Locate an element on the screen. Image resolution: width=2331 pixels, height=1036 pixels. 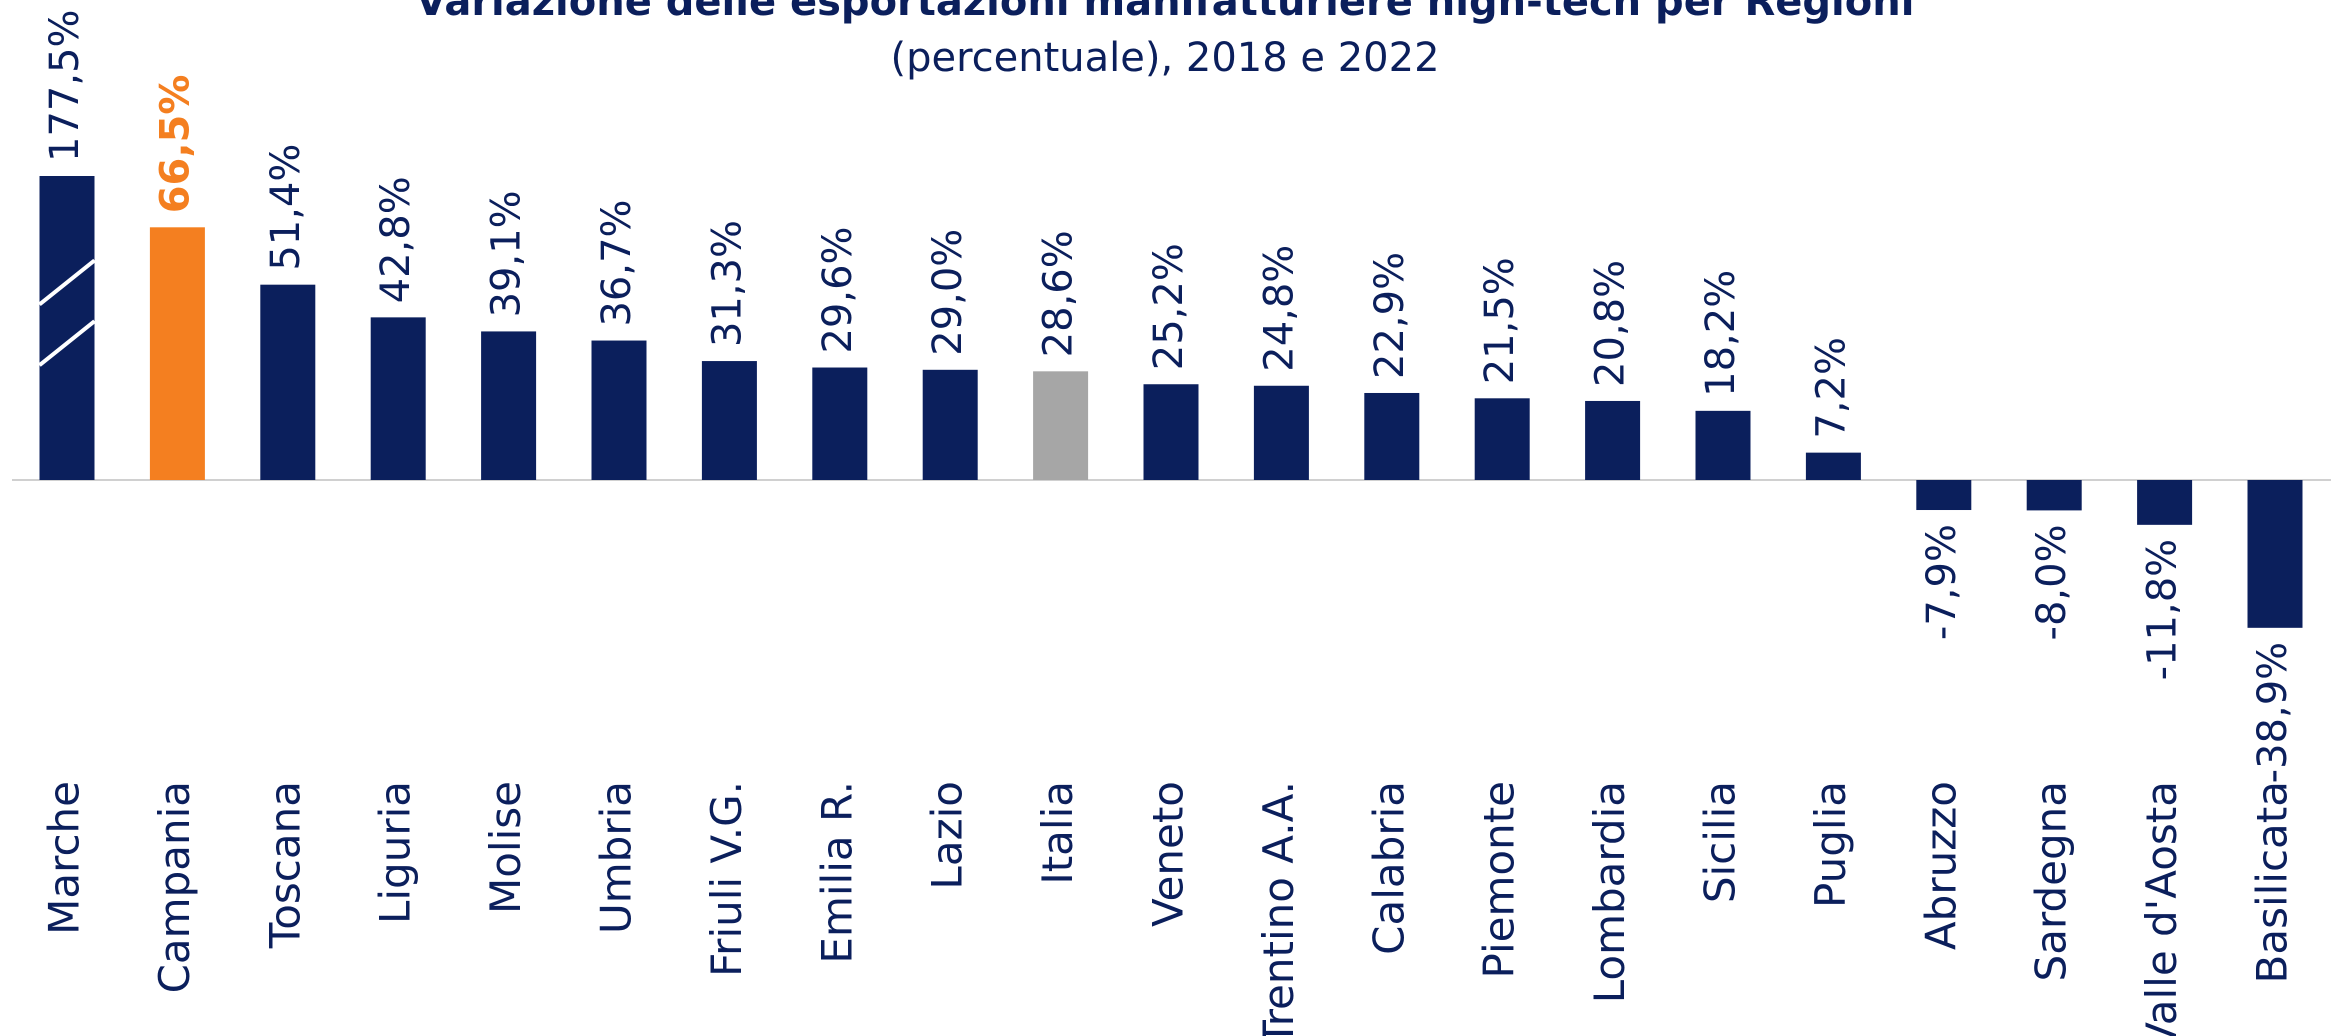
value-label: 66,5% is located at coordinates (175, 144).